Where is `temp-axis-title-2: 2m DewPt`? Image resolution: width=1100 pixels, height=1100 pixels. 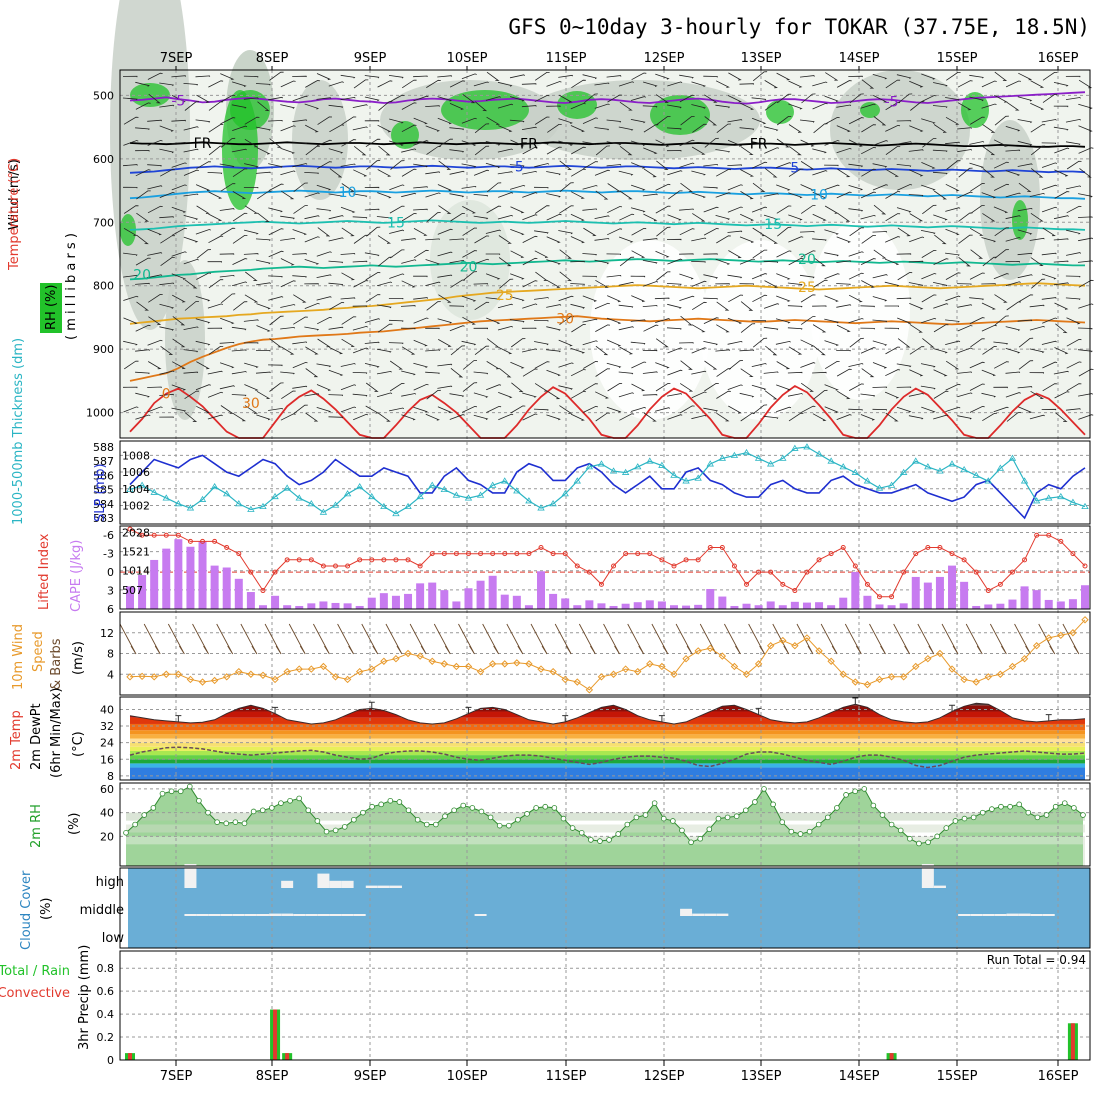
temp-axis-title-2: 2m DewPt is located at coordinates (36, 736).